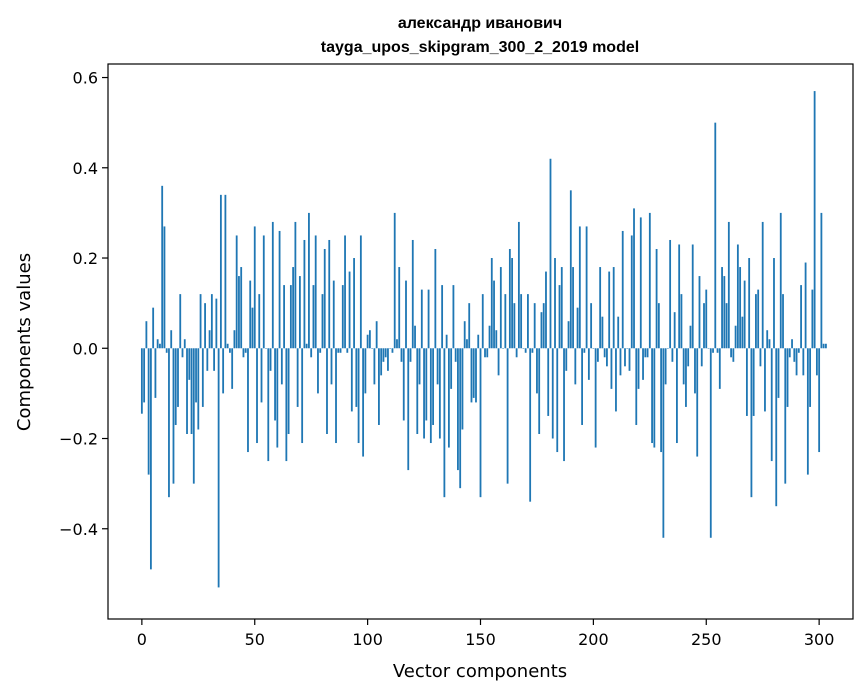  What do you see at coordinates (480, 47) in the screenshot?
I see `chart-title-line2: tayga_upos_skipgram_300_2_2019 model` at bounding box center [480, 47].